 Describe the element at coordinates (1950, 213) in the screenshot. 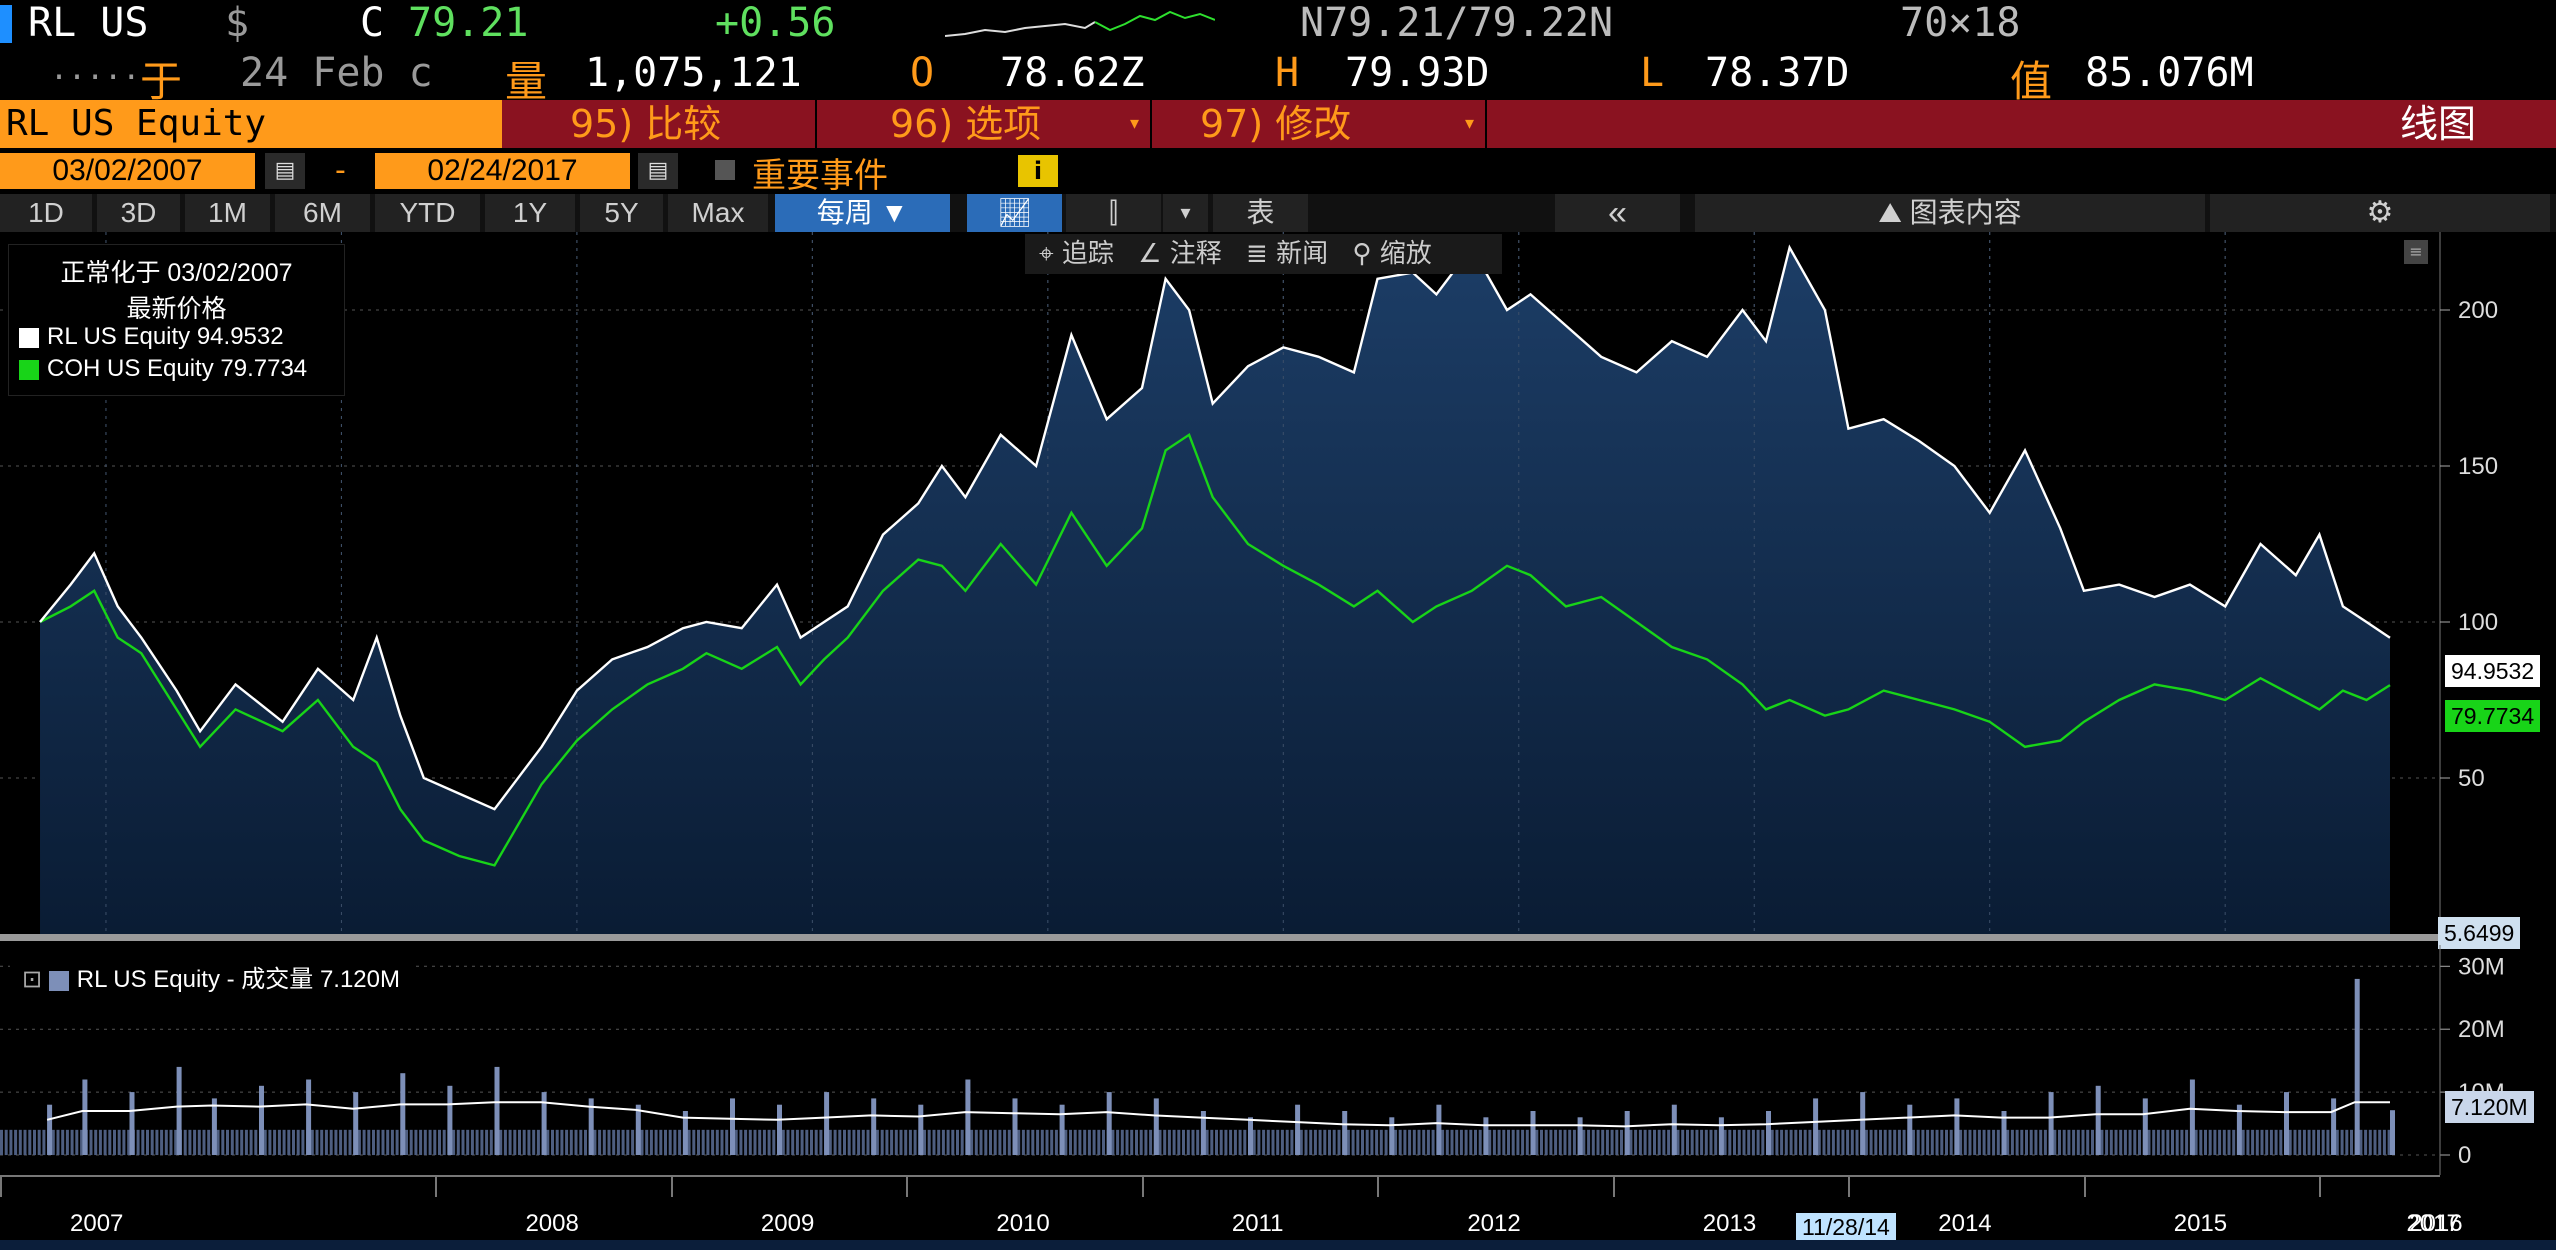

I see `chart-content-button: ⛰︎ 图表内容` at that location.